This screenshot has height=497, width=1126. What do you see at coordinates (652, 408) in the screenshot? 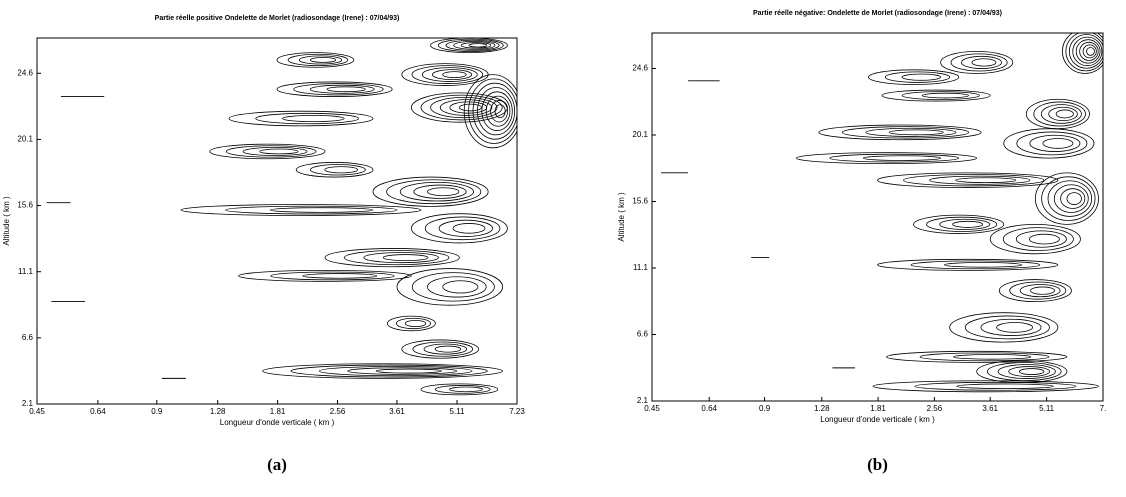
I see `x-tick-label: 0.45` at bounding box center [652, 408].